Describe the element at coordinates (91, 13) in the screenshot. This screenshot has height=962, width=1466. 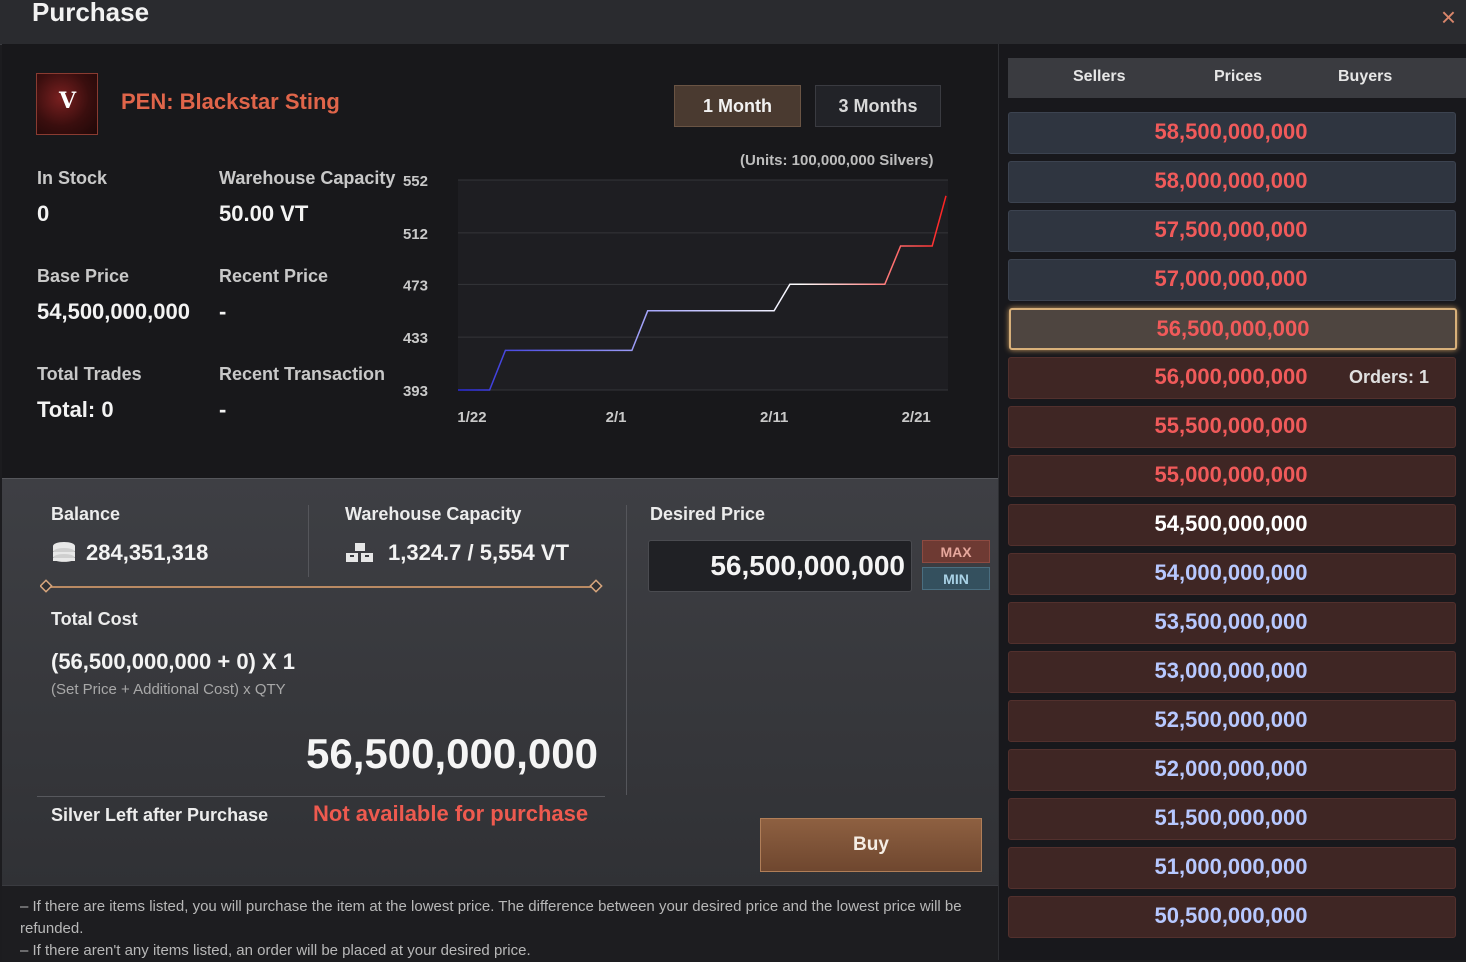
I see `window-title: Purchase` at that location.